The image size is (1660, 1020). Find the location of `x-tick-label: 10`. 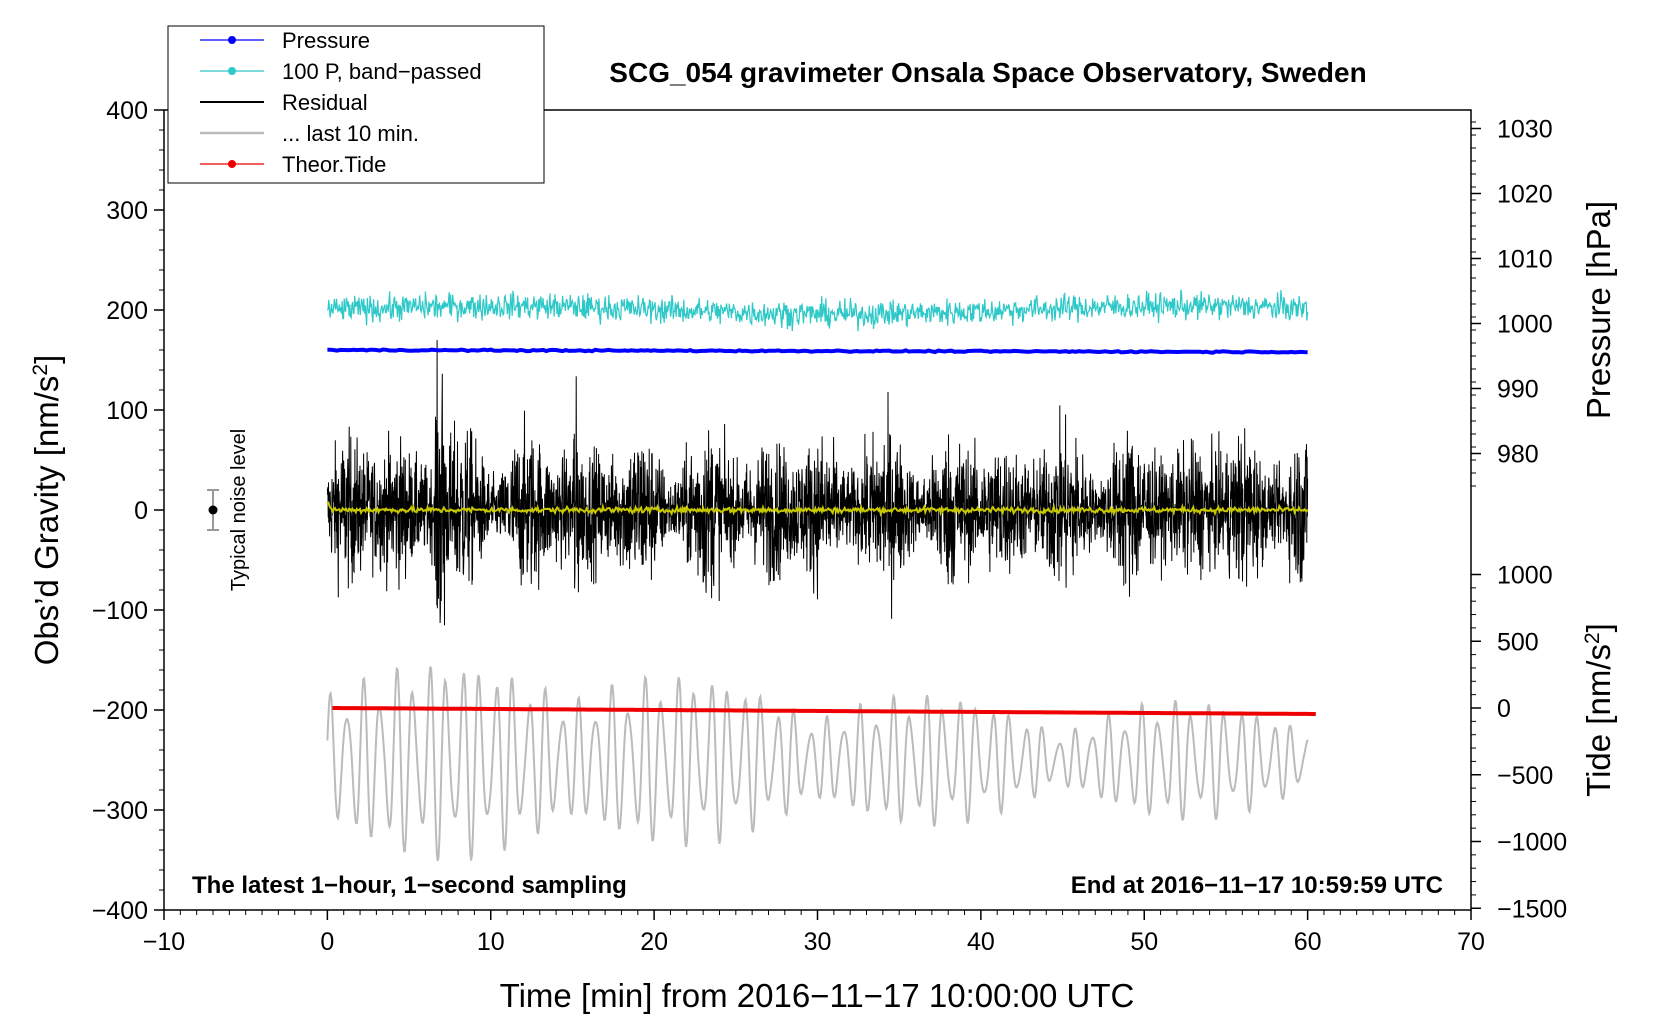

x-tick-label: 10 is located at coordinates (491, 942).